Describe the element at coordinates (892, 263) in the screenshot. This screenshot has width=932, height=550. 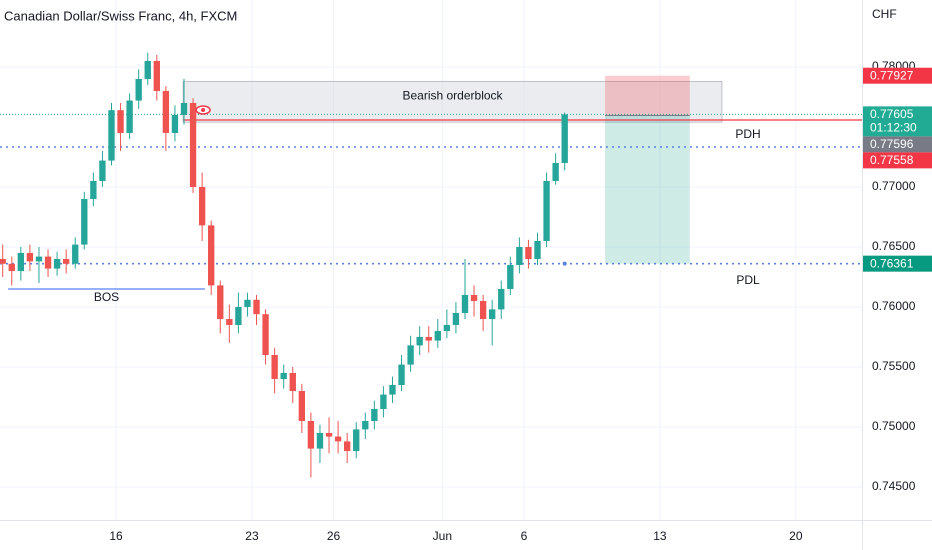
I see `price-tag-label: 0.76361` at that location.